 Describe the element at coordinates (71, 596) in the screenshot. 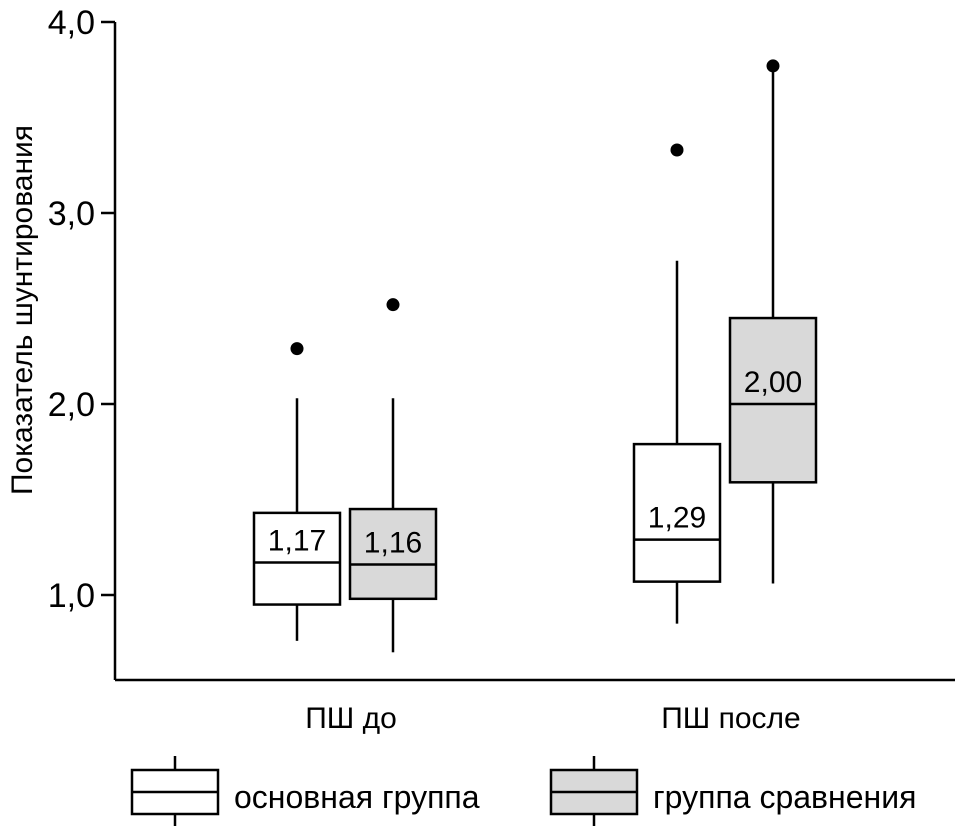

I see `y-tick-label: 1,0` at that location.